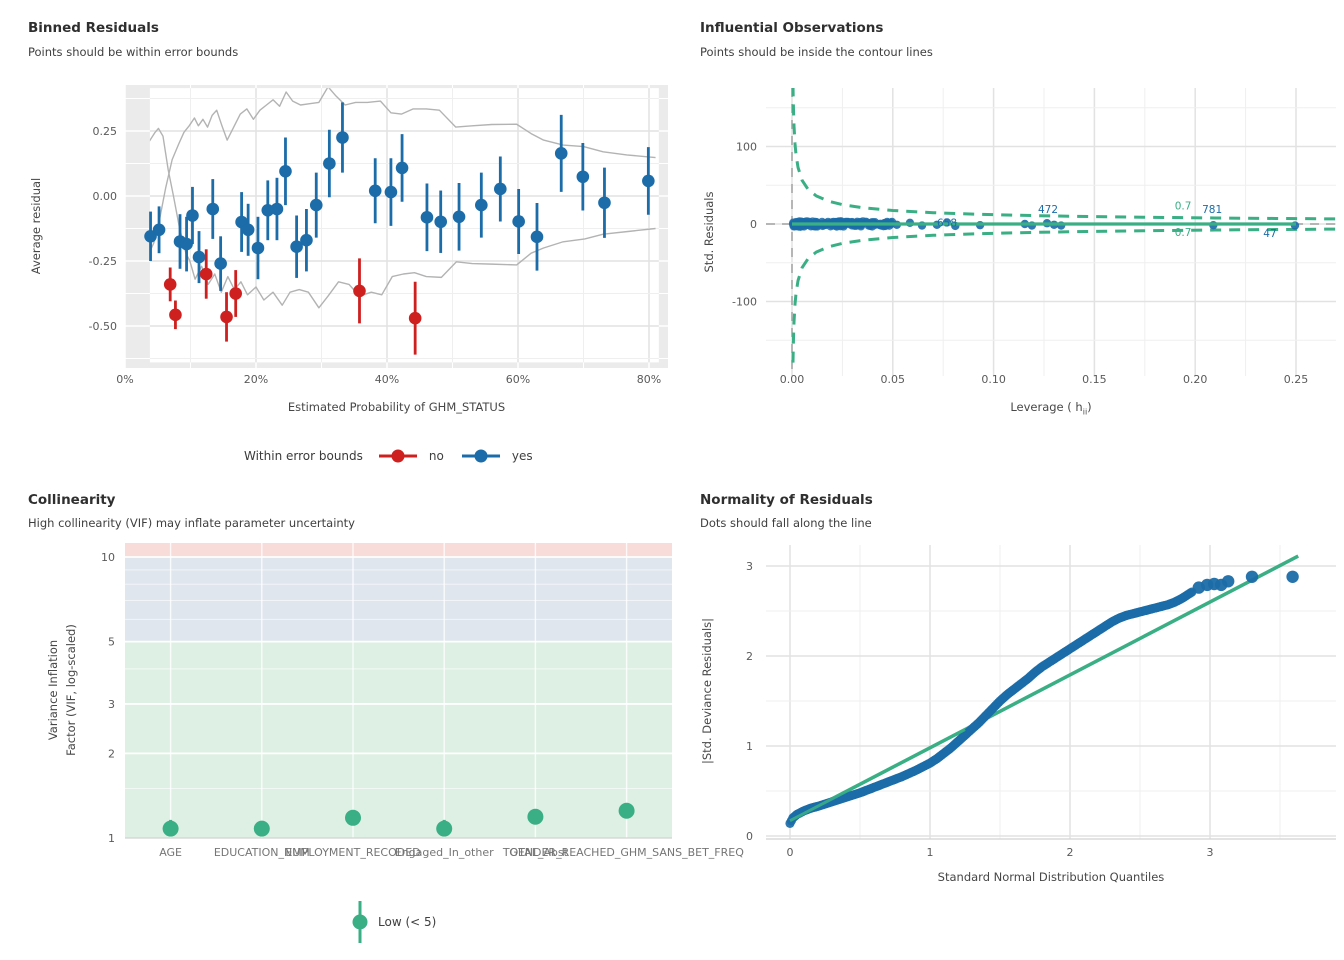  Describe the element at coordinates (1089, 407) in the screenshot. I see `leverage-label-suffix: )` at that location.